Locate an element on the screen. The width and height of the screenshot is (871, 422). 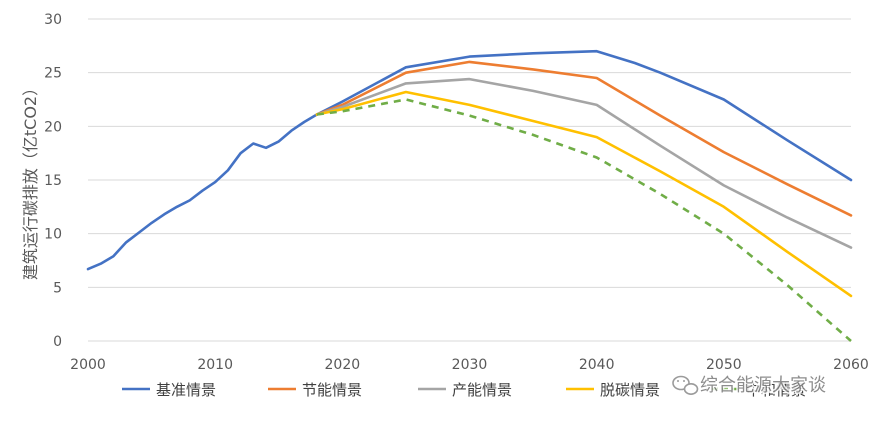
x-axis-ticks: 2000 2010 2020 2030 2040 2050 2060 is located at coordinates (469, 365).